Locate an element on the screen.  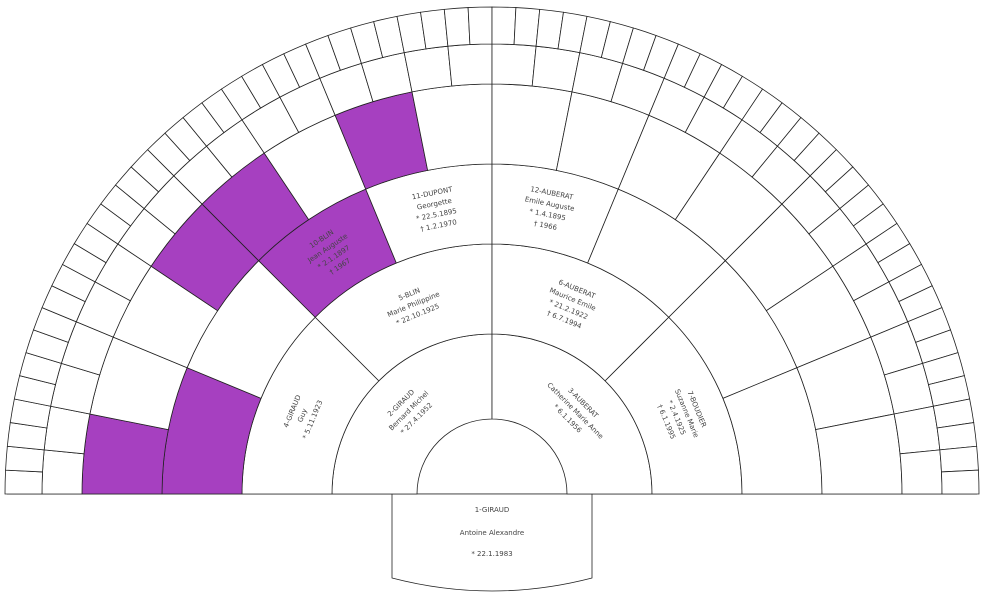
root-box is located at coordinates (492, 542).